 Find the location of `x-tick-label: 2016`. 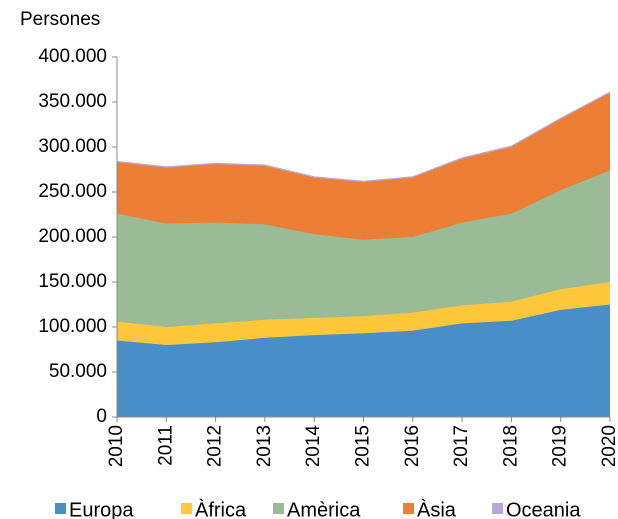

x-tick-label: 2016 is located at coordinates (412, 446).